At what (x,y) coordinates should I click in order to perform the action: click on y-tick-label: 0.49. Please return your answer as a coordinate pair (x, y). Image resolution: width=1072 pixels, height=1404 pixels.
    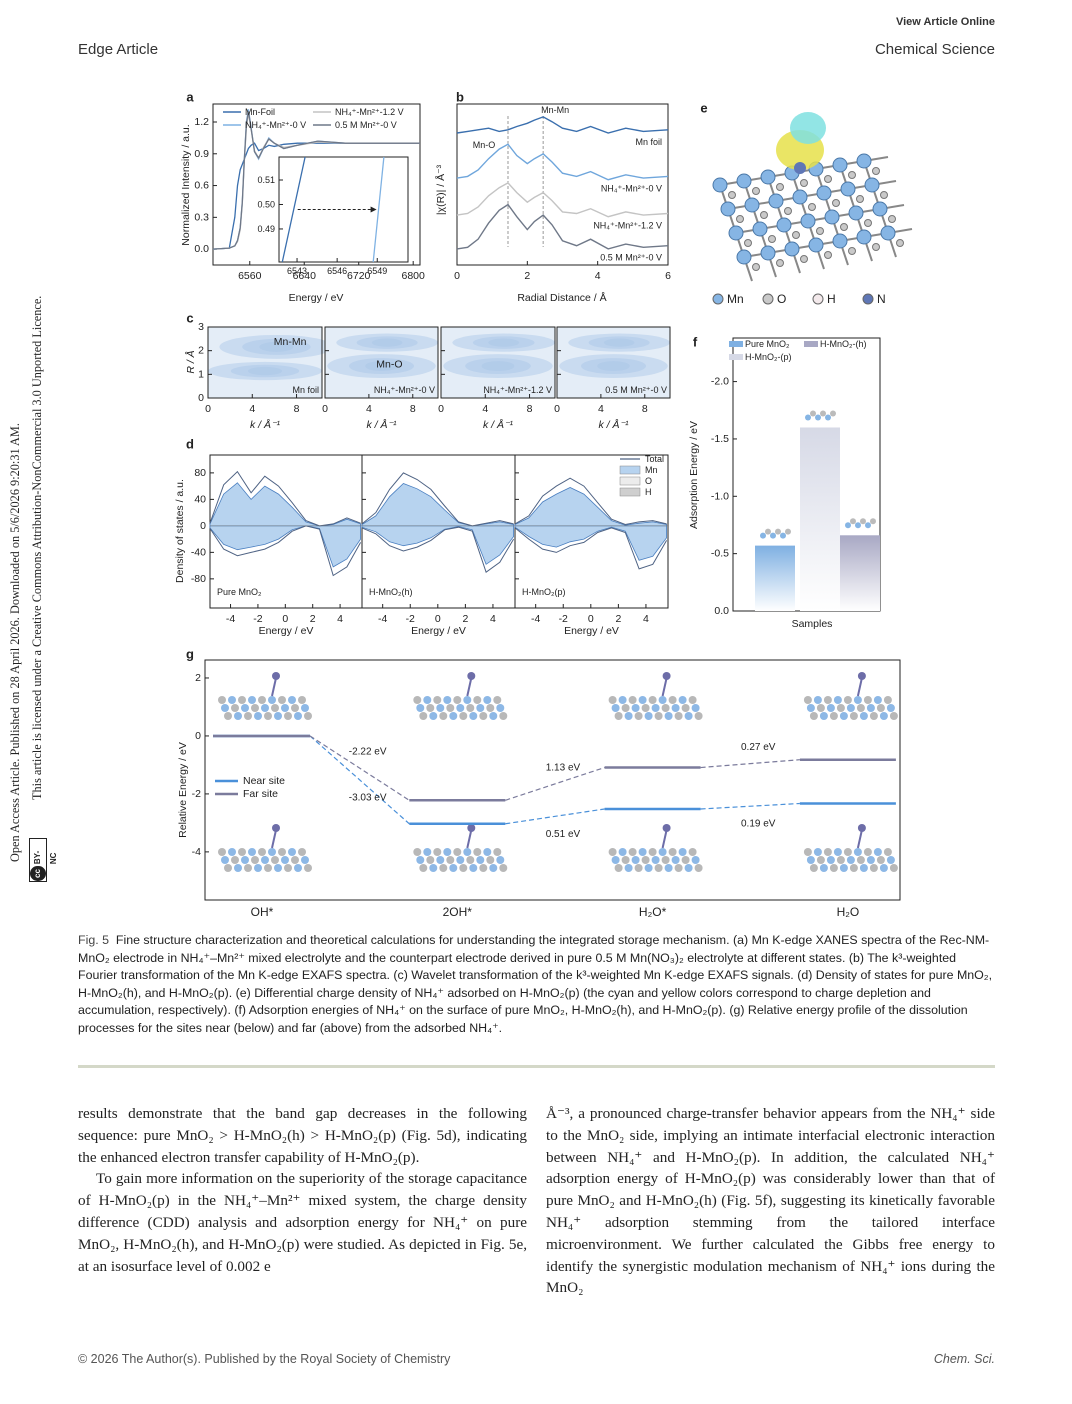
    Looking at the image, I should click on (266, 229).